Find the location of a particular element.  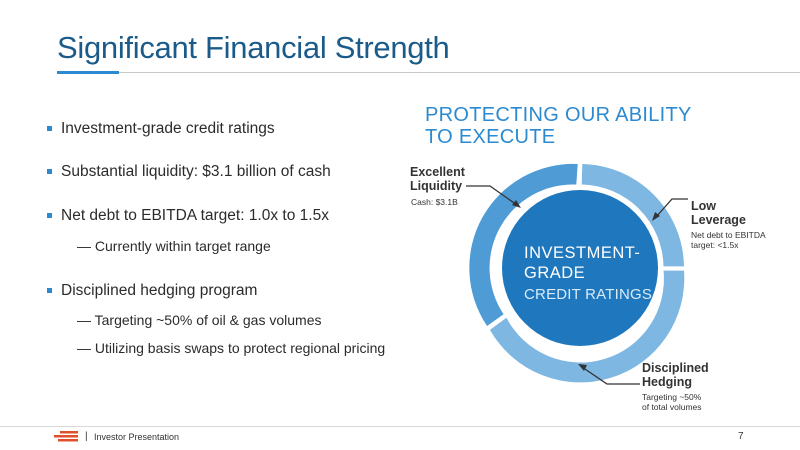

bullet-text: Net debt to EBITDA target: 1.0x to 1.5x is located at coordinates (195, 215).